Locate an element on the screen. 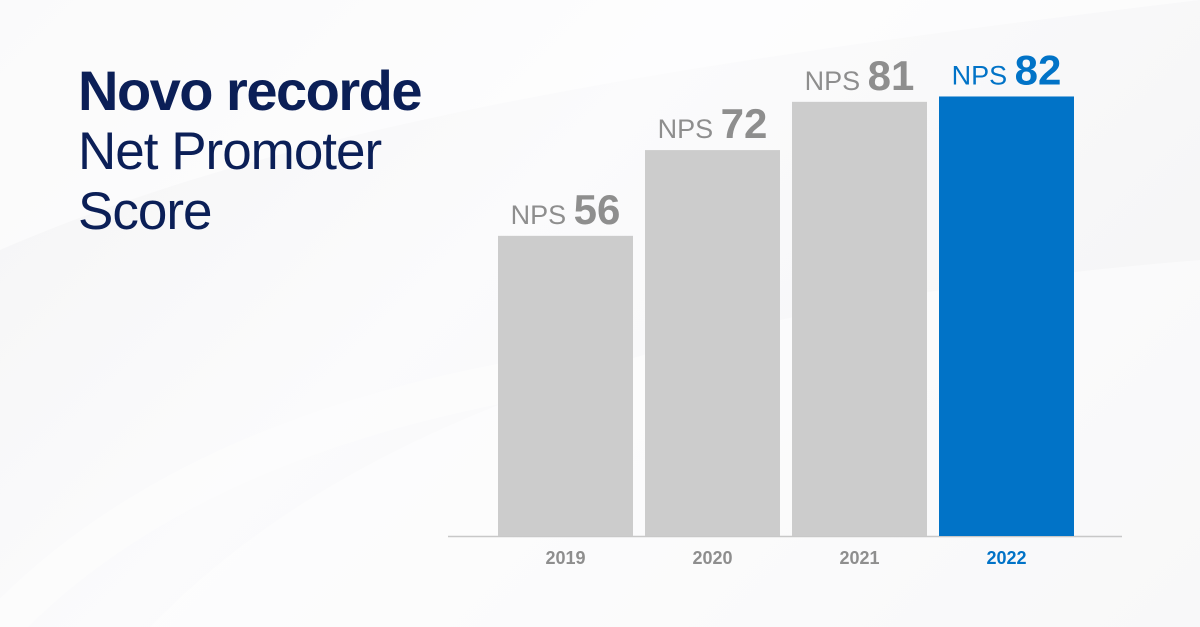  value-label-number: 82 is located at coordinates (1038, 69).